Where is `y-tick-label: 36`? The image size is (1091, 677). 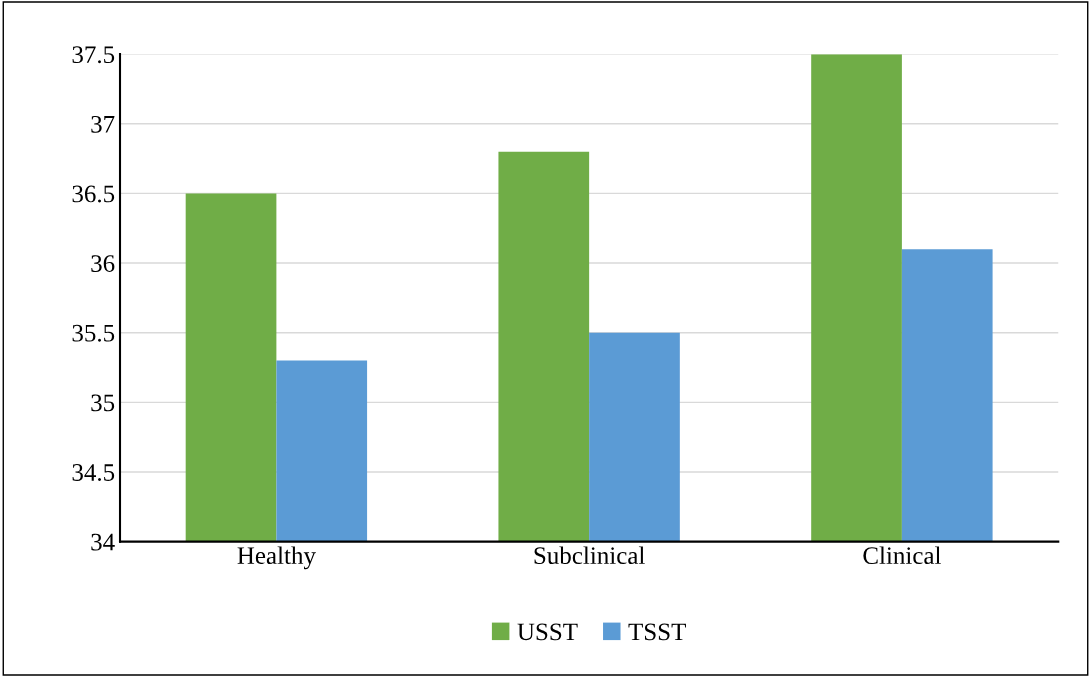
y-tick-label: 36 is located at coordinates (103, 263).